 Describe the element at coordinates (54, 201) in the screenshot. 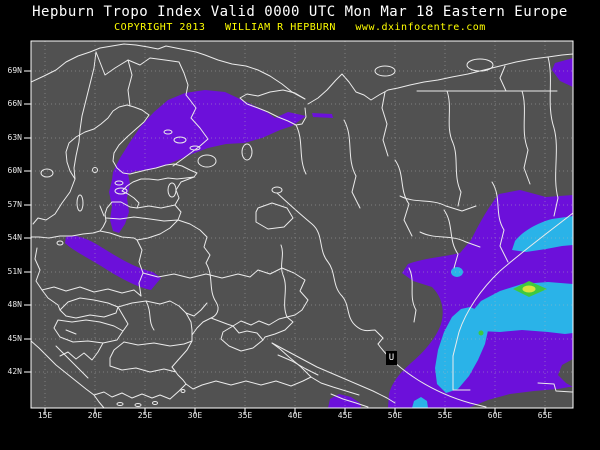

I see `coastline-sweden-south` at that location.